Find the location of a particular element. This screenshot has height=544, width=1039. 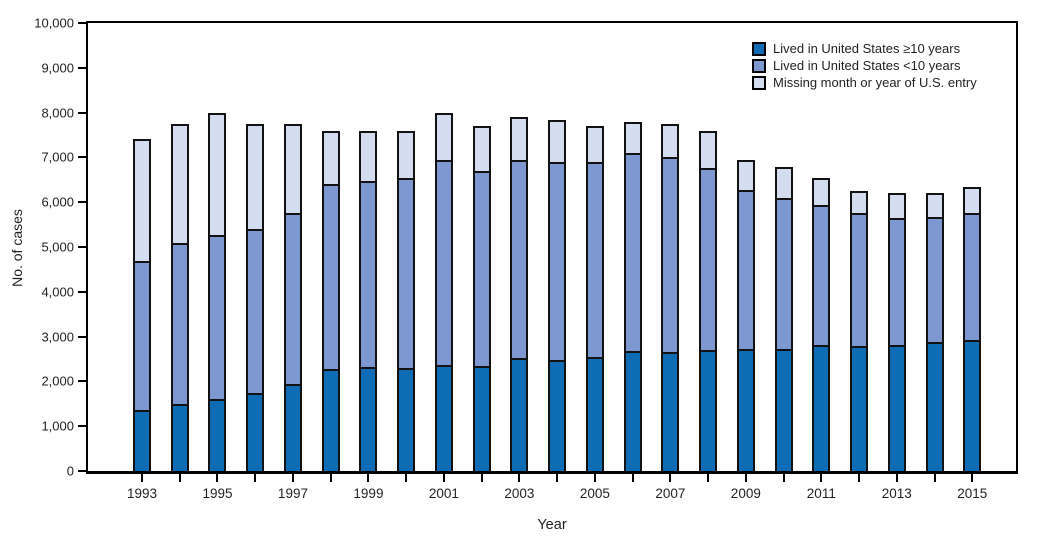

bar-segment-2002-series2 is located at coordinates (481, 148).